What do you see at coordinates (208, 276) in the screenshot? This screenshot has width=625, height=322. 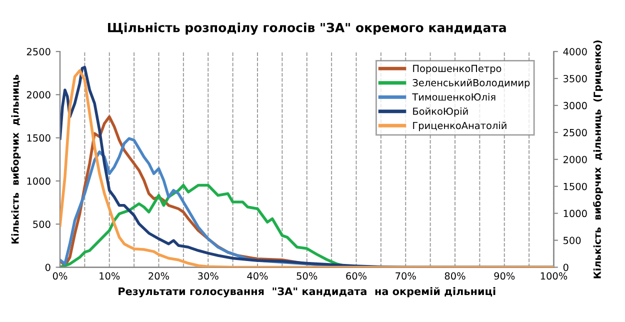 I see `x-tick-label: 30%` at bounding box center [208, 276].